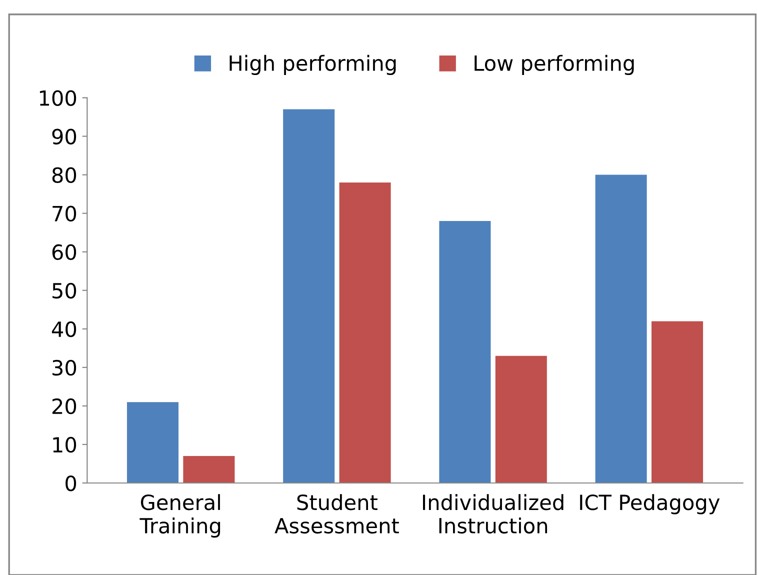 The width and height of the screenshot is (758, 575). What do you see at coordinates (180, 516) in the screenshot?
I see `x-tick-label: General Training` at bounding box center [180, 516].